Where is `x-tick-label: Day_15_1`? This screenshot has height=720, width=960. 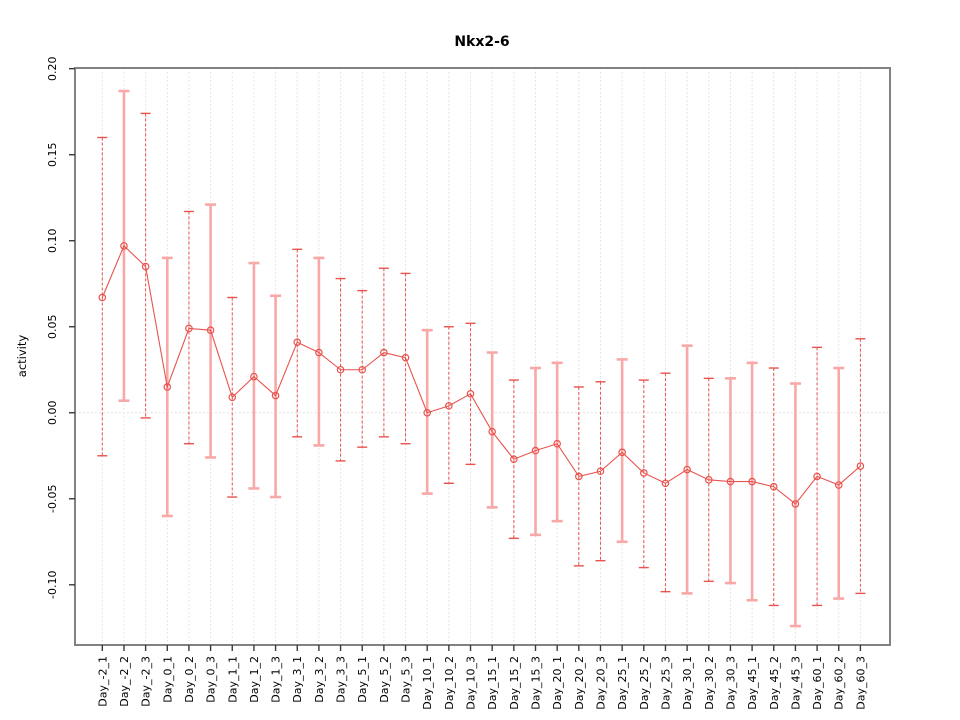
x-tick-label: Day_15_1 is located at coordinates (492, 683).